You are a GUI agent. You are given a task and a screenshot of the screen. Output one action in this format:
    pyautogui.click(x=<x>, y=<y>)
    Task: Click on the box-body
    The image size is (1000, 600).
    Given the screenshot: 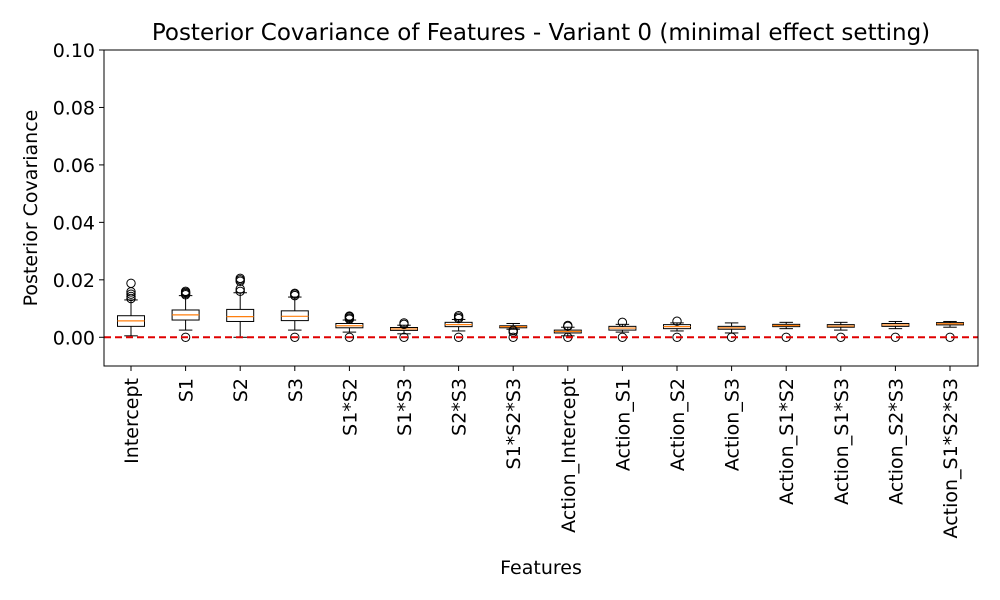 What is the action you would take?
    pyautogui.click(x=240, y=315)
    